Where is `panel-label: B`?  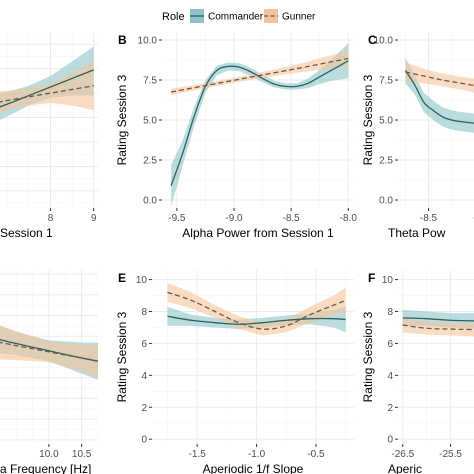
panel-label: B is located at coordinates (122, 40).